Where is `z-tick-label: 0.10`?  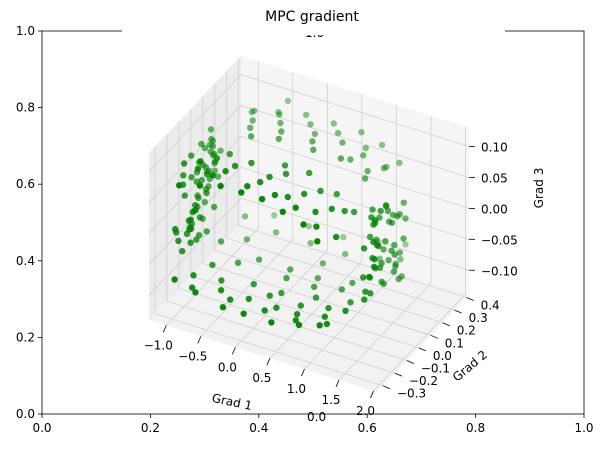
z-tick-label: 0.10 is located at coordinates (494, 148).